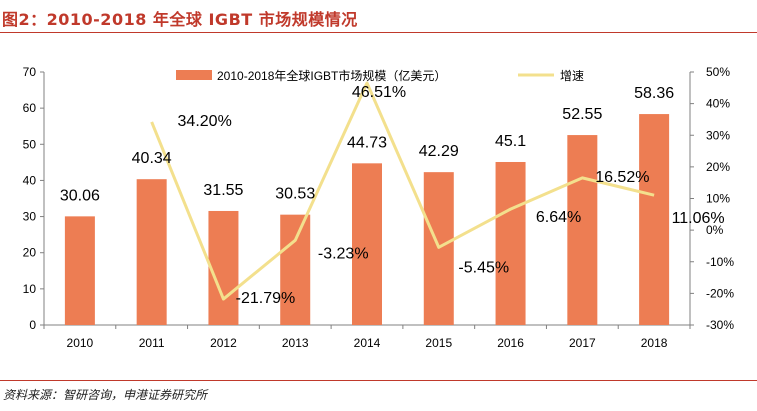 The width and height of the screenshot is (757, 411). What do you see at coordinates (582, 343) in the screenshot?
I see `x-tick-label: 2017` at bounding box center [582, 343].